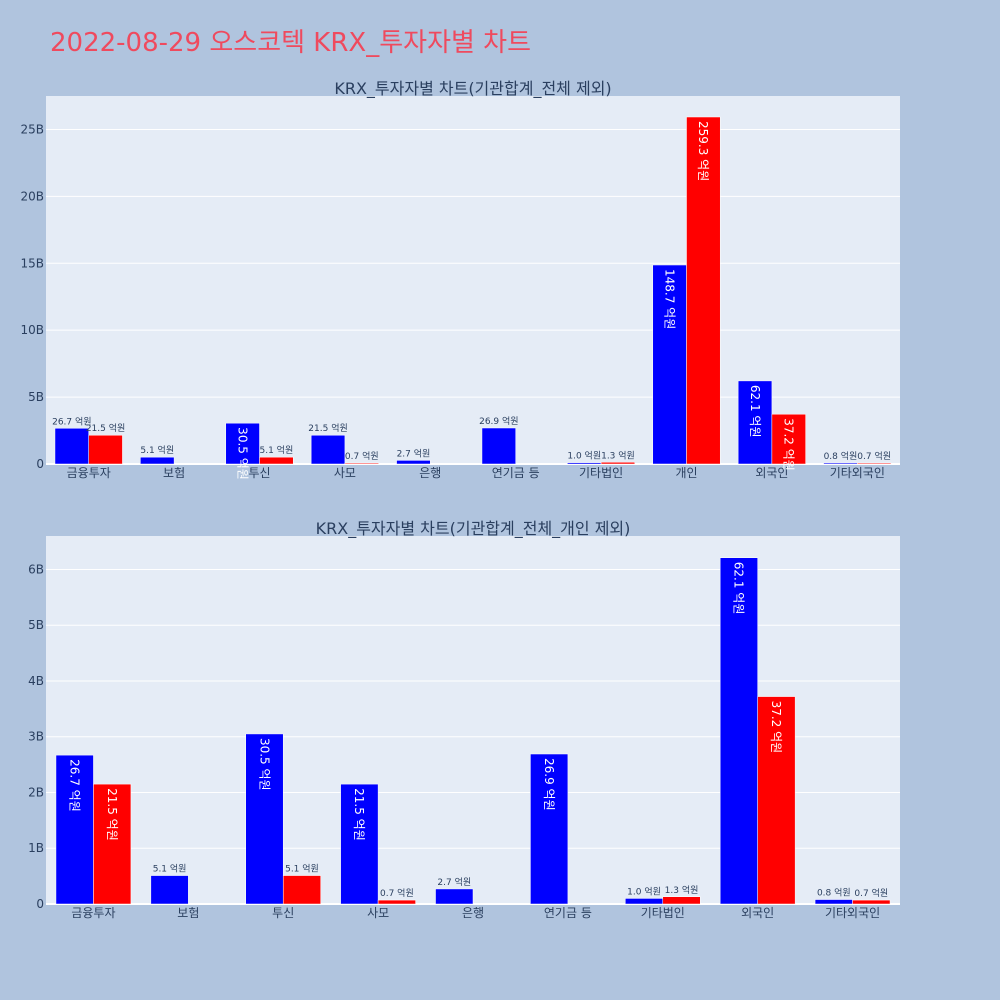 This screenshot has height=1000, width=1000. I want to click on data-label: 259.3 억원, so click(703, 151).